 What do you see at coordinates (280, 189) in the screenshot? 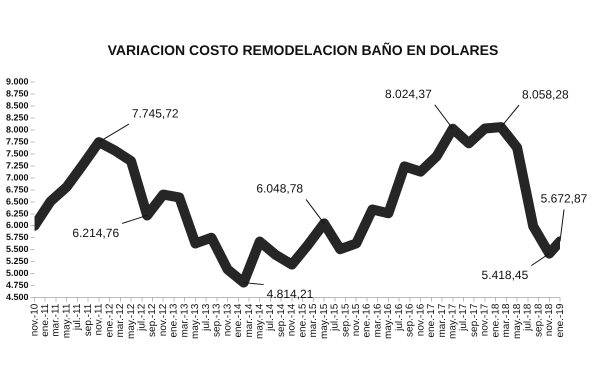
I see `data-label: 6.048,78` at bounding box center [280, 189].